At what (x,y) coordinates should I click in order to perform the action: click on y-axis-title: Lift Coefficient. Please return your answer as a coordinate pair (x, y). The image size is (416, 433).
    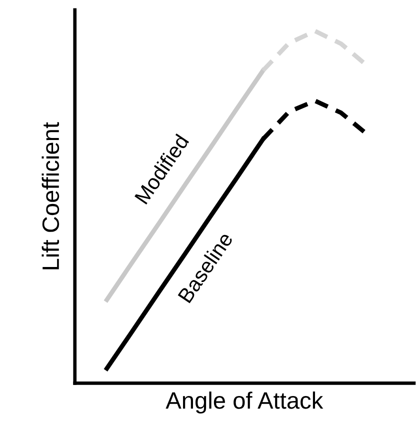
    Looking at the image, I should click on (51, 196).